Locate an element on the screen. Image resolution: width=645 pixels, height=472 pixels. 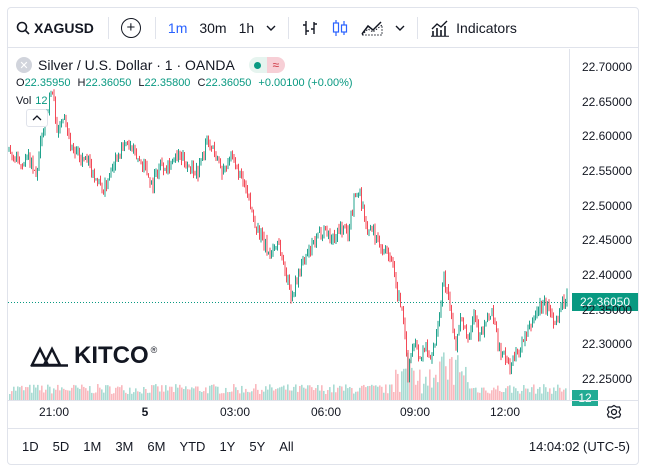
interval-1m: 1m is located at coordinates (177, 27).